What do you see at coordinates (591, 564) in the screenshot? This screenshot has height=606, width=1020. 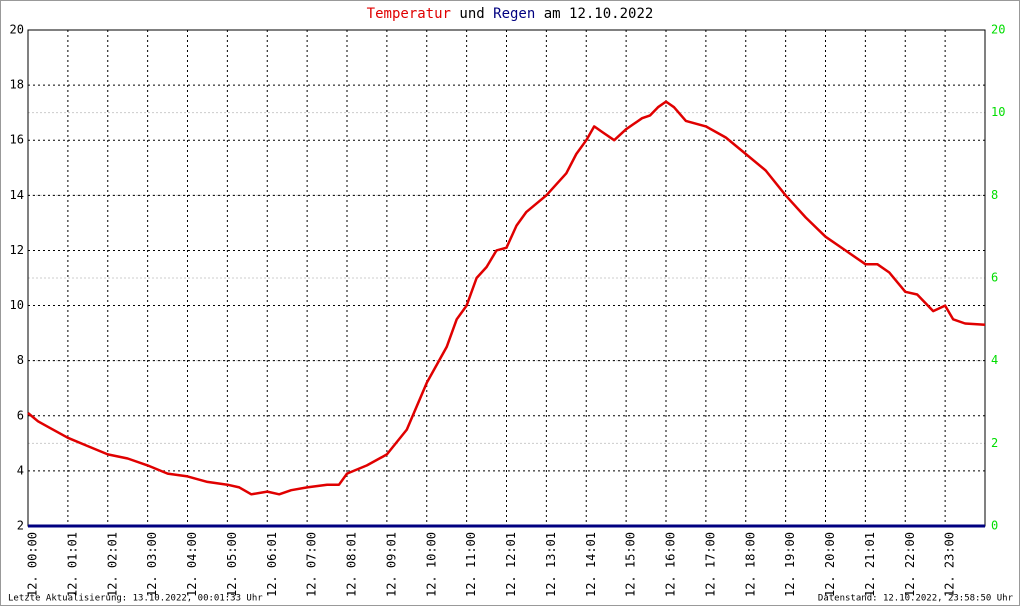 I see `x-tick-label: 12. 14:01` at bounding box center [591, 564].